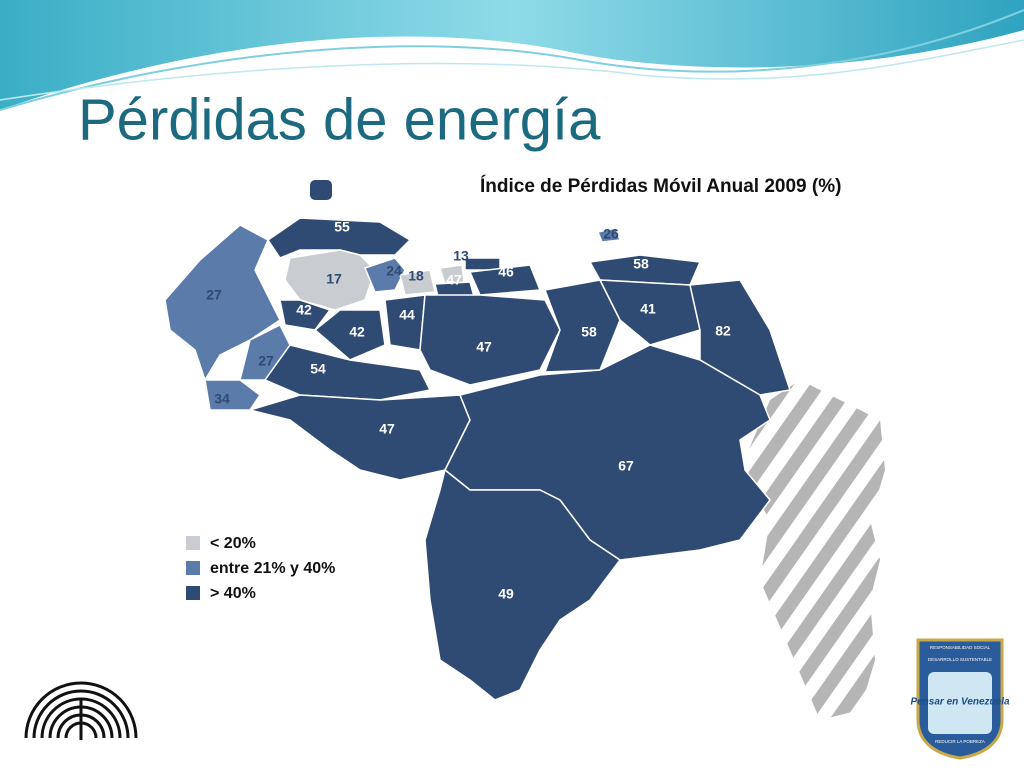 The width and height of the screenshot is (1024, 768). Describe the element at coordinates (321, 190) in the screenshot. I see `island` at that location.